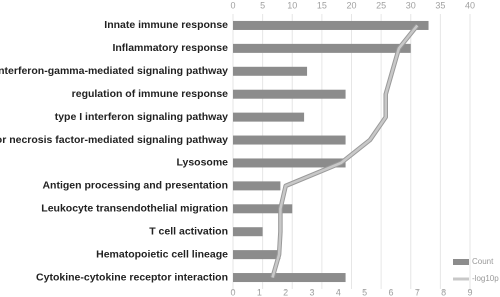 The width and height of the screenshot is (500, 297). I want to click on x-tick-label: 30, so click(411, 5).